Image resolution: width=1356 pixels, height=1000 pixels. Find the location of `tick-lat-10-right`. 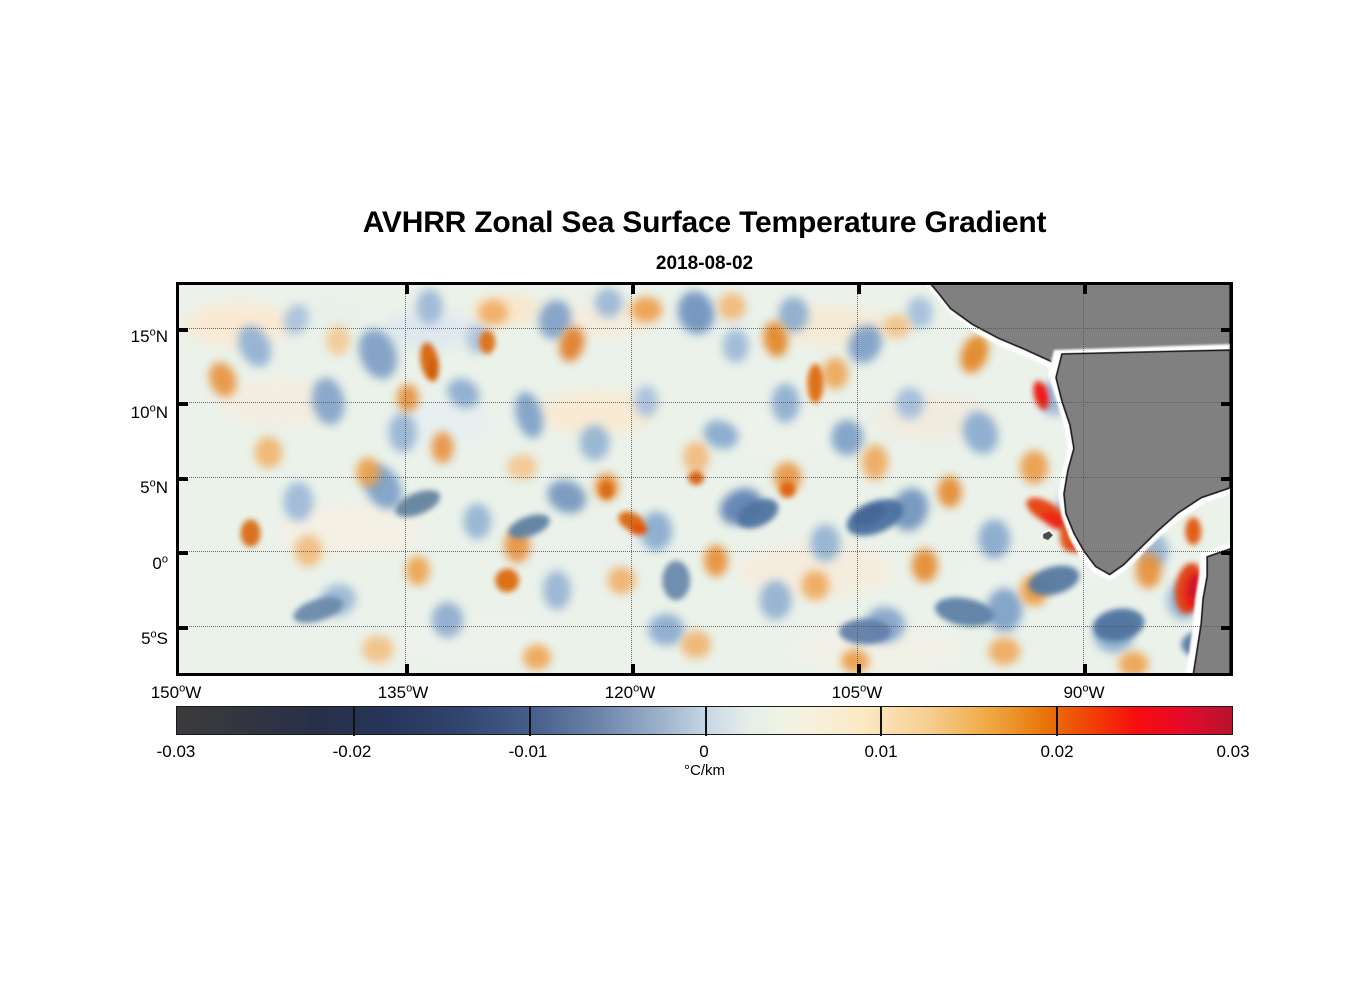

tick-lat-10-right is located at coordinates (1225, 404).